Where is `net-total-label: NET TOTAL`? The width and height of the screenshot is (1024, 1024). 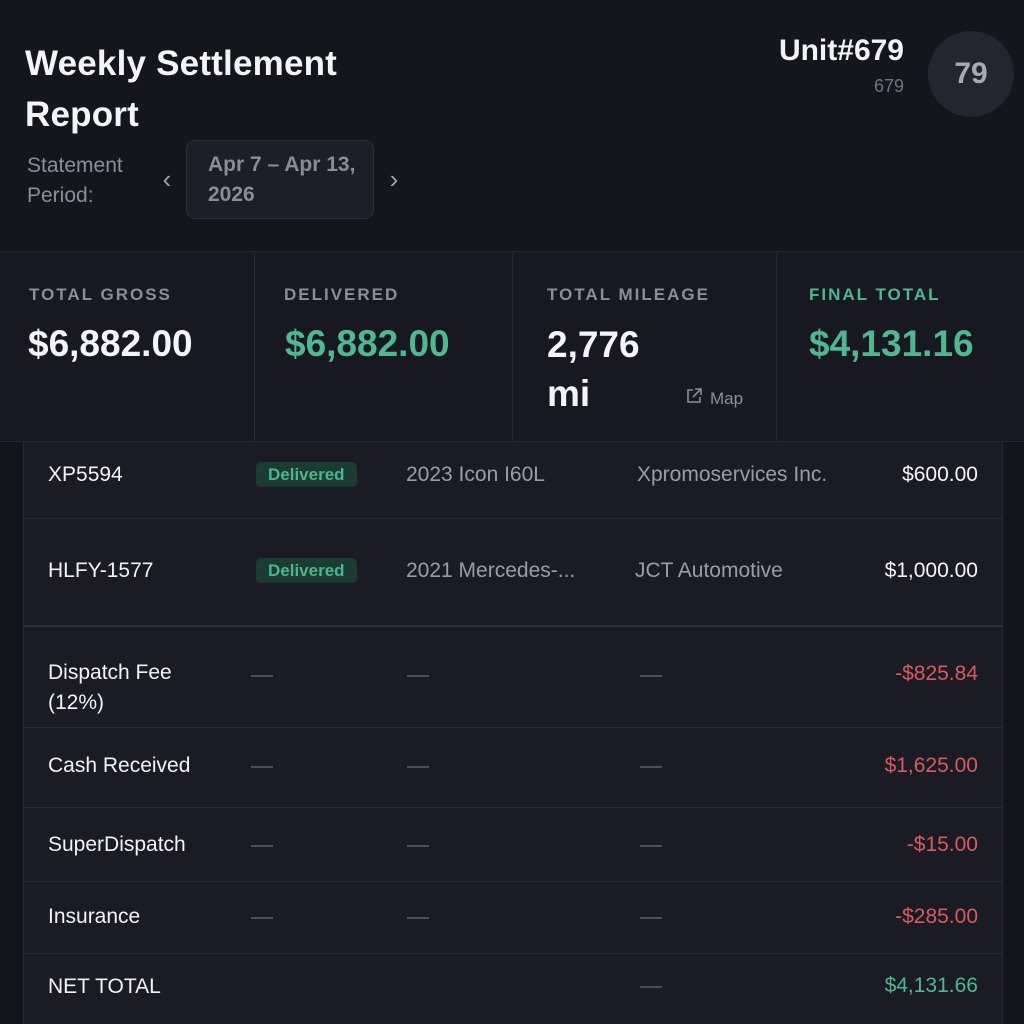 net-total-label: NET TOTAL is located at coordinates (104, 986).